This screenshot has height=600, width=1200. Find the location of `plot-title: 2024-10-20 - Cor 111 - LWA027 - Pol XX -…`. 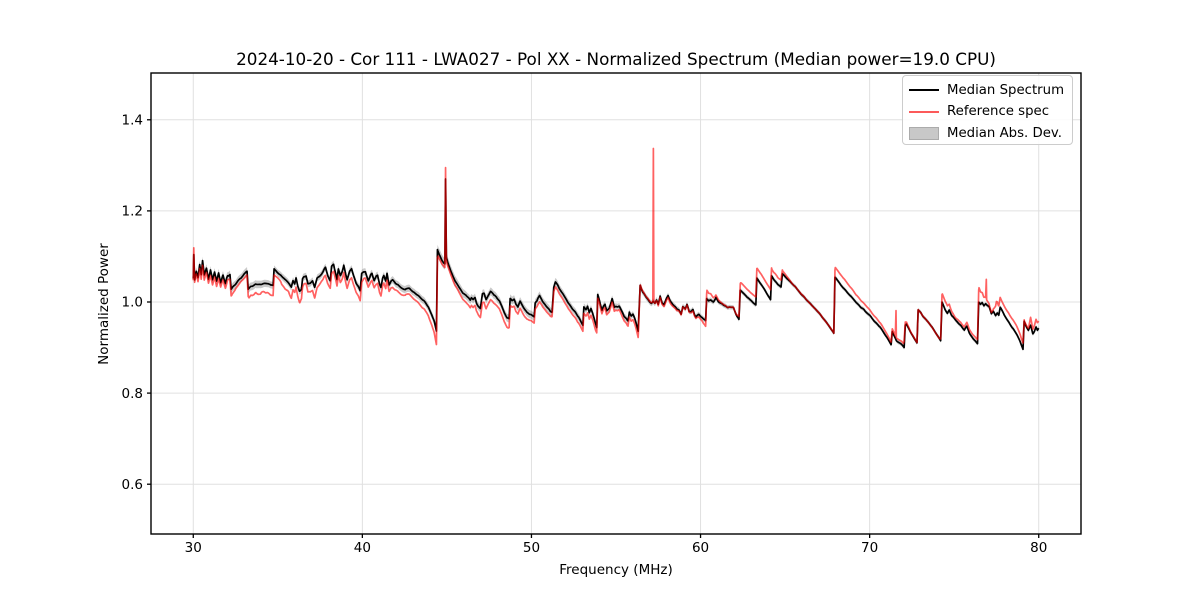

plot-title: 2024-10-20 - Cor 111 - LWA027 - Pol XX -… is located at coordinates (616, 59).